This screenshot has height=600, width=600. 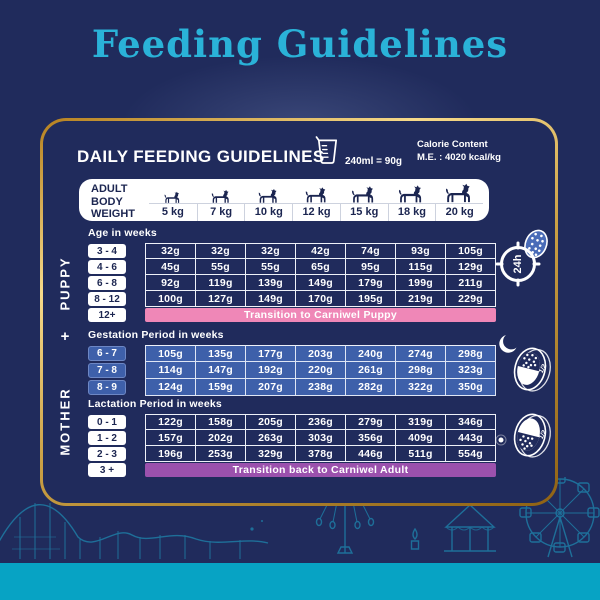 What do you see at coordinates (65, 336) in the screenshot?
I see `side-label-plus: +` at bounding box center [65, 336].